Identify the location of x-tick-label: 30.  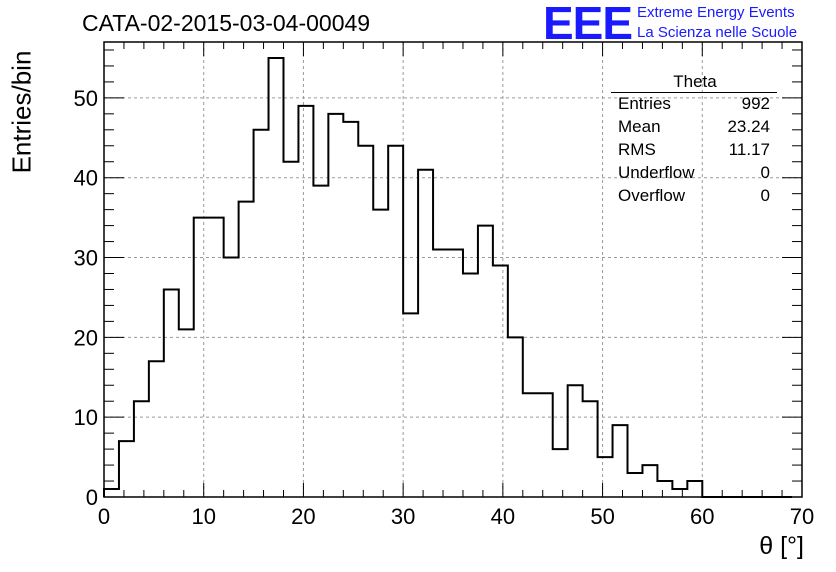
(403, 516).